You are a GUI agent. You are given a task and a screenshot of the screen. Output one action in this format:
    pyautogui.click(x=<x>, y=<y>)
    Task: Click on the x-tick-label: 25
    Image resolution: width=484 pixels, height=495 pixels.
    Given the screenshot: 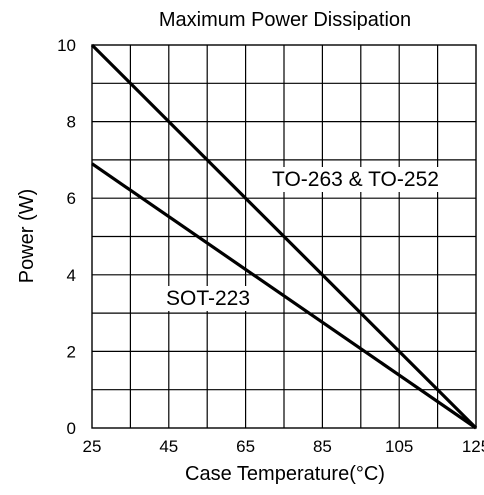 What is the action you would take?
    pyautogui.click(x=92, y=446)
    